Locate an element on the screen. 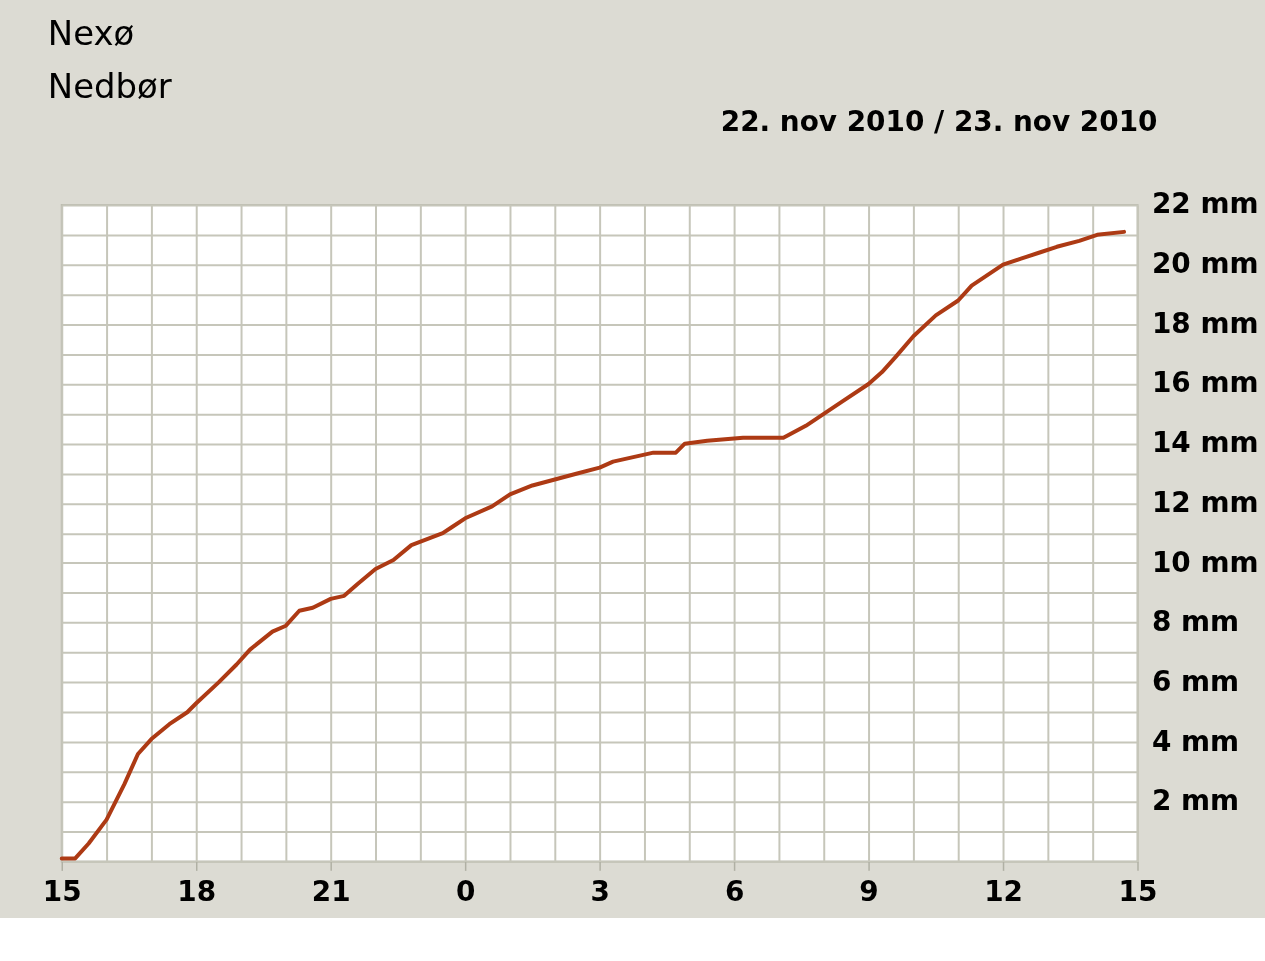 This screenshot has height=961, width=1265. chart-title: Nexø is located at coordinates (91, 33).